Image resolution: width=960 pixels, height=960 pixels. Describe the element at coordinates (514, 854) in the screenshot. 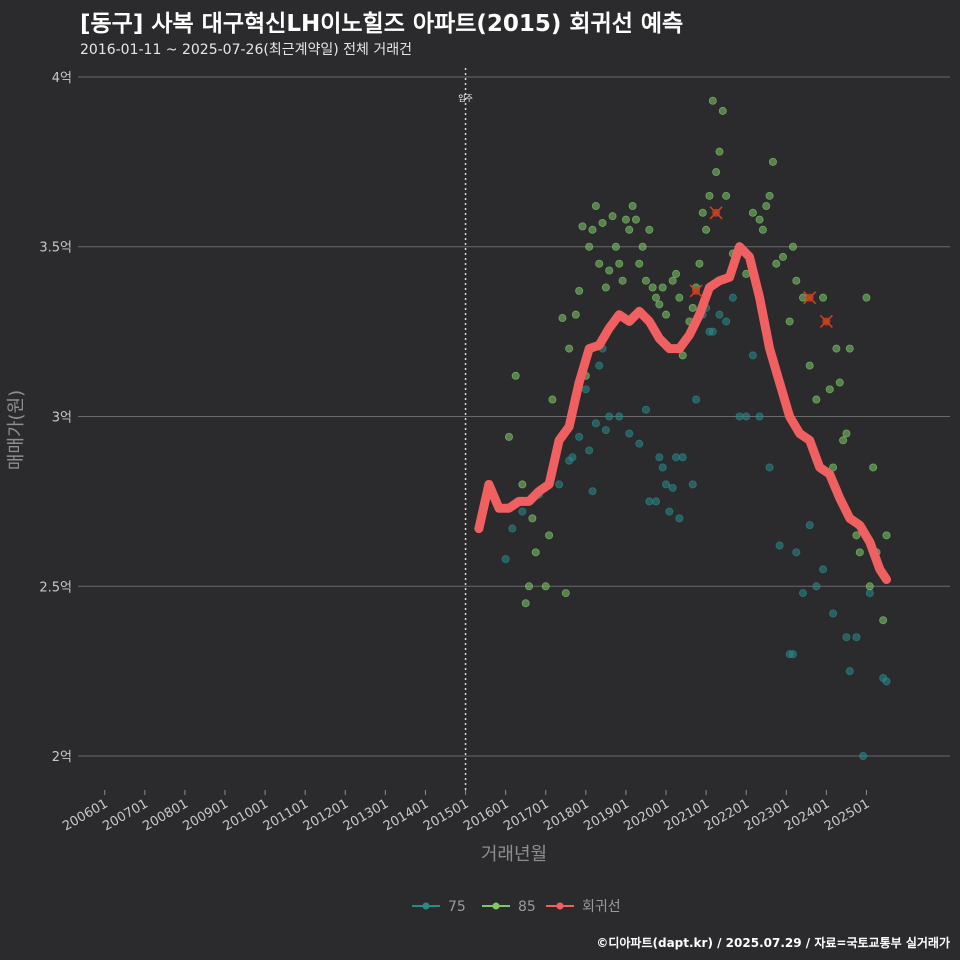

I see `x-axis-title: 거래년월` at that location.